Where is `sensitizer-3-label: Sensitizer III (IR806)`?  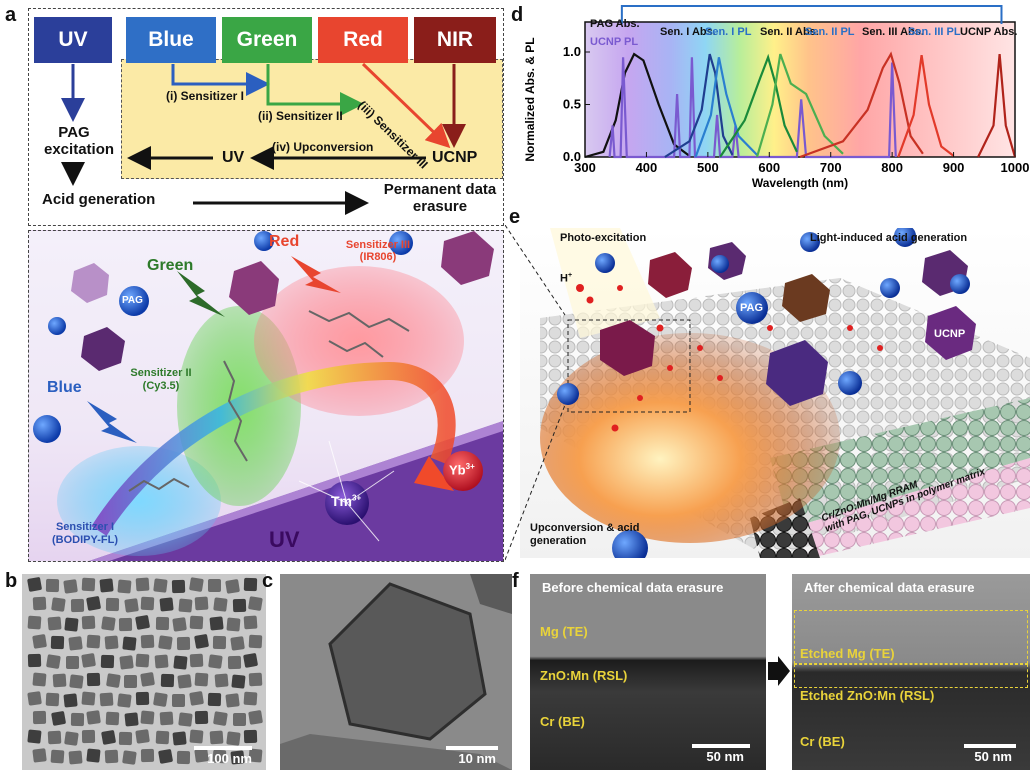 sensitizer-3-label: Sensitizer III (IR806) is located at coordinates (378, 251).